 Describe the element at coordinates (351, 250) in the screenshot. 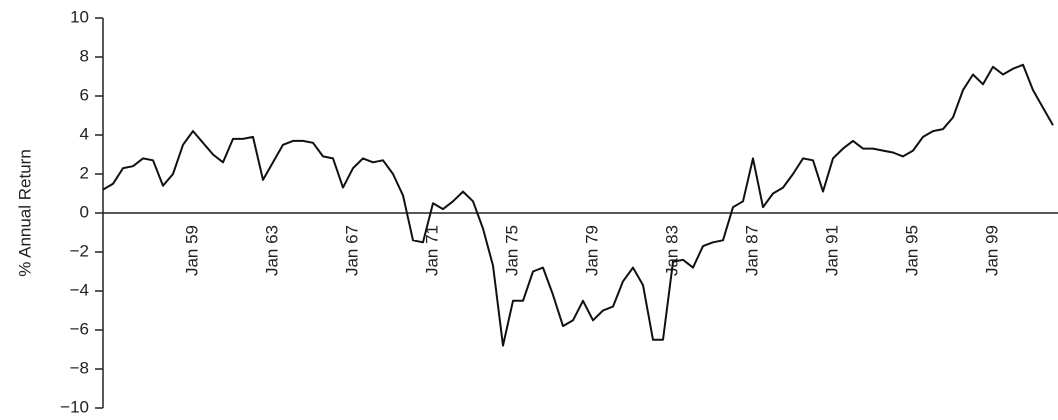

I see `x-tick-label: Jan 67` at that location.